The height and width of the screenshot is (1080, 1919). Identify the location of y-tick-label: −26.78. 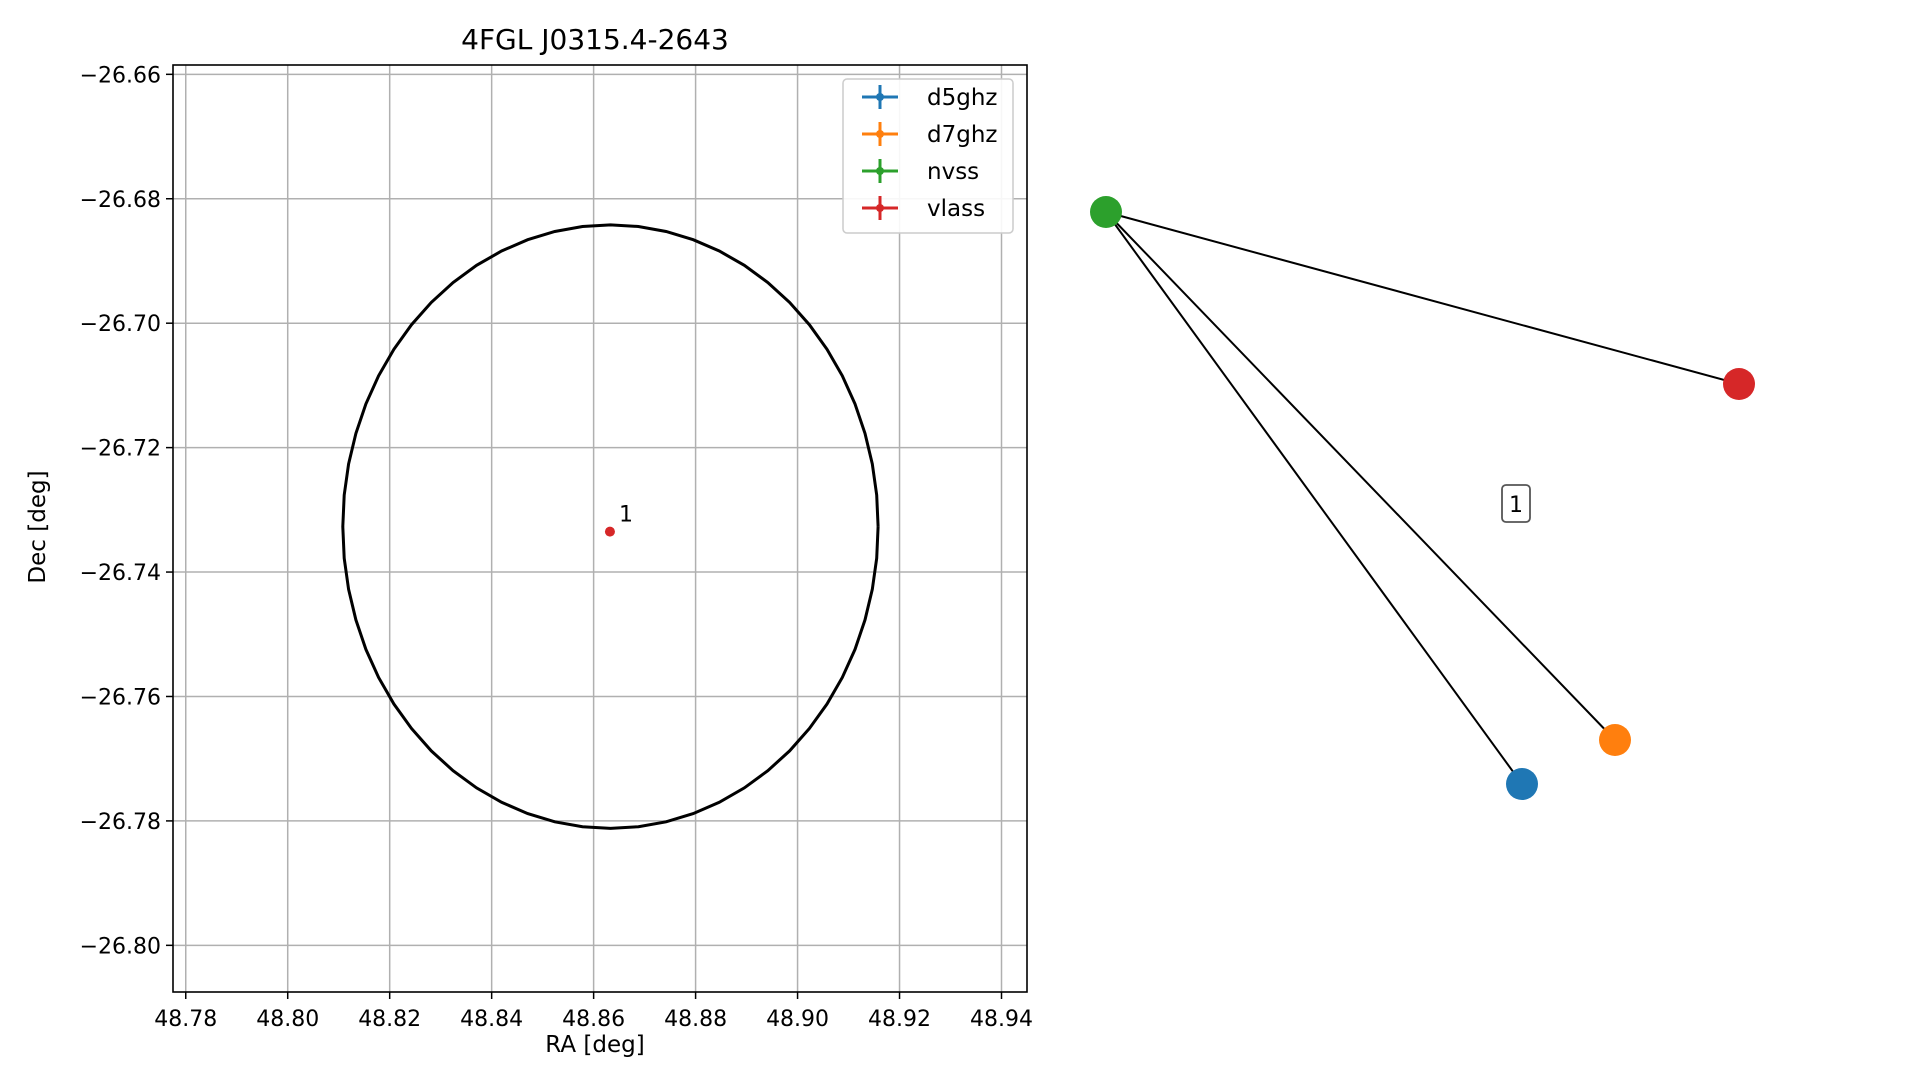
(120, 822).